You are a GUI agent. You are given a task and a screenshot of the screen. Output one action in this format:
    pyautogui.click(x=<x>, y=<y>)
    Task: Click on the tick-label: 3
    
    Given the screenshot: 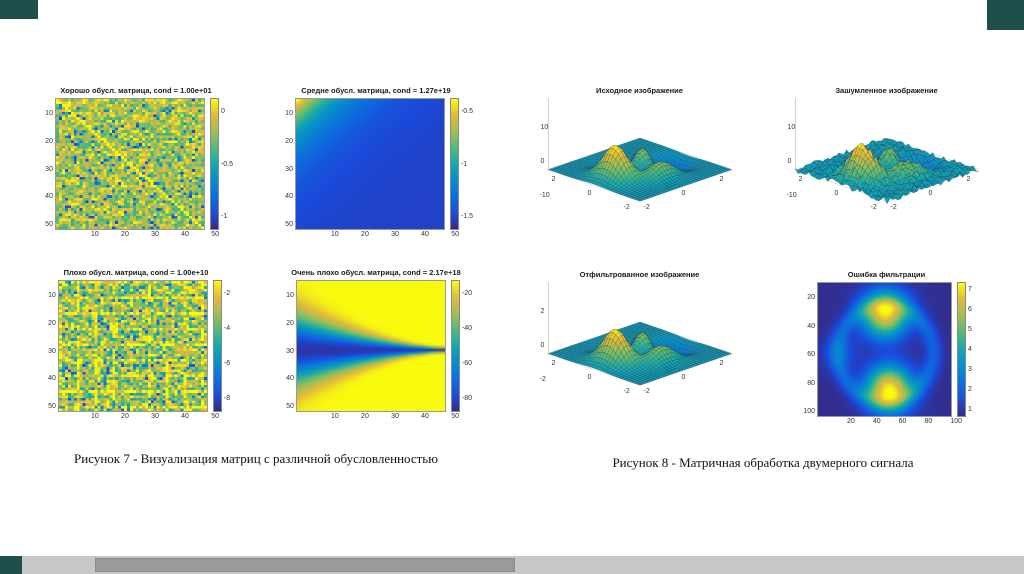 What is the action you would take?
    pyautogui.click(x=970, y=369)
    